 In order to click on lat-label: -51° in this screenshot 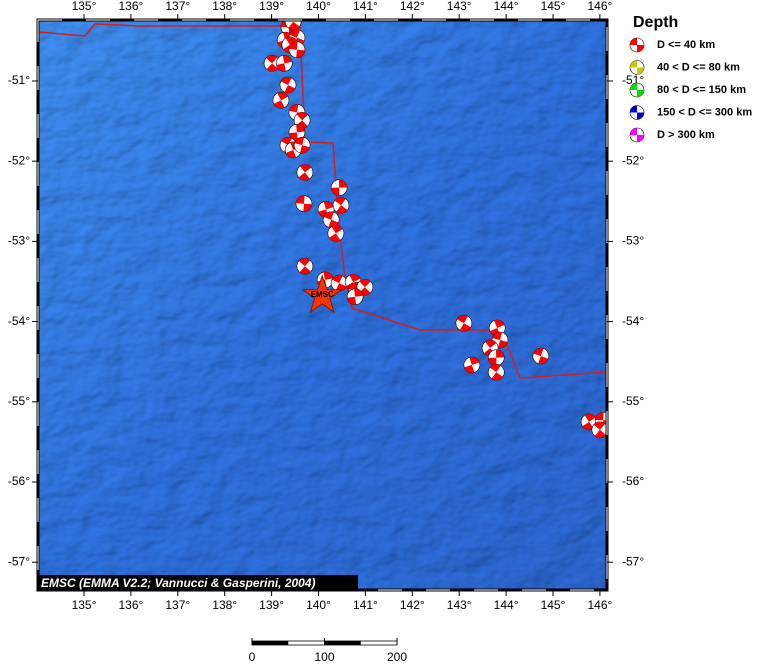, I will do `click(19, 80)`.